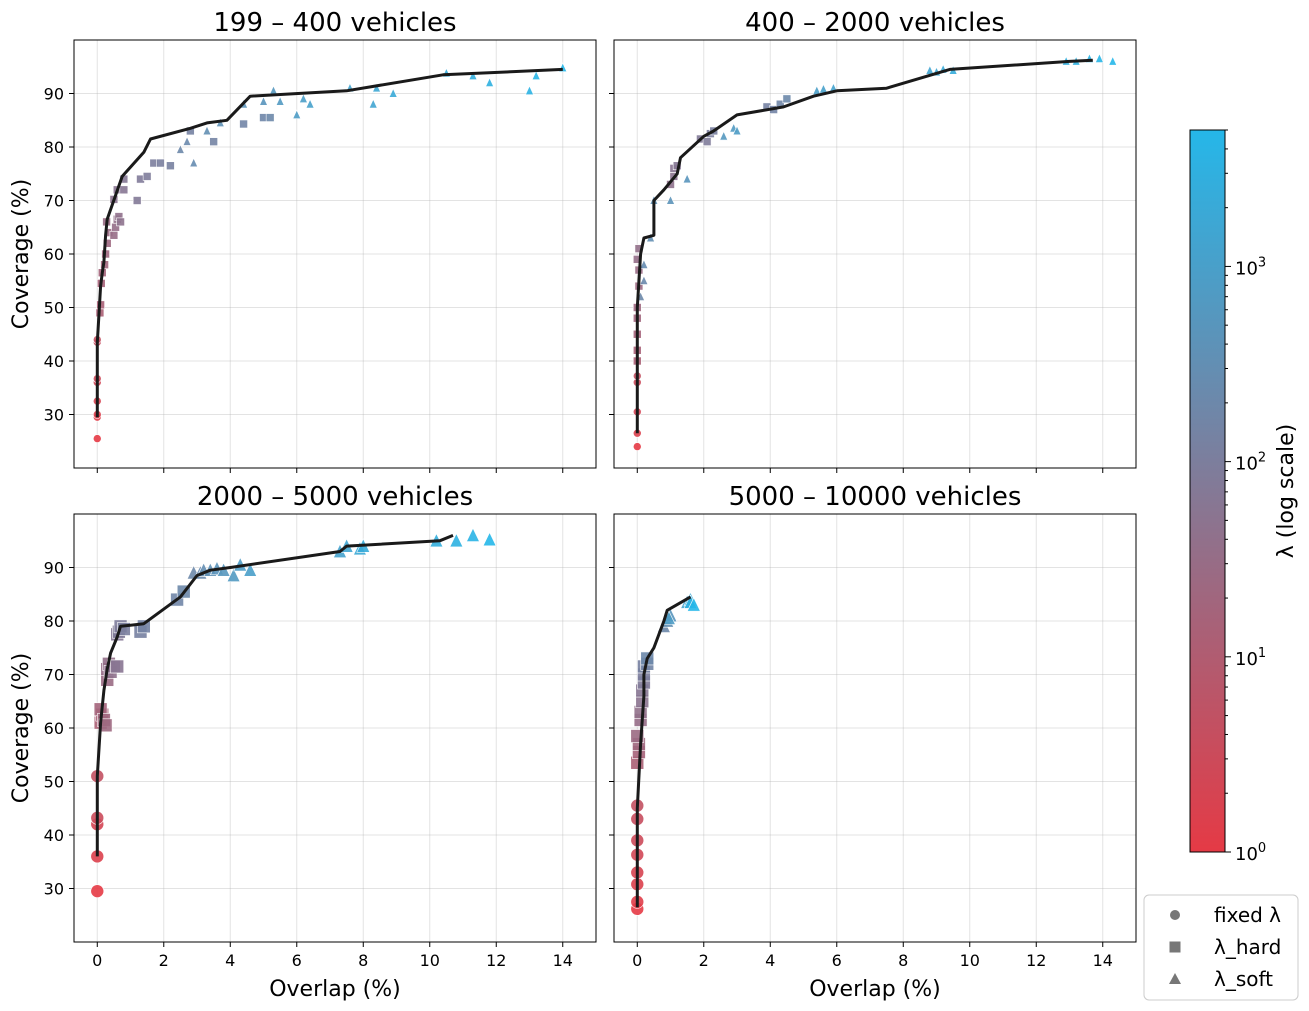 This screenshot has height=1011, width=1309. Describe the element at coordinates (1207, 491) in the screenshot. I see `colorbar-gradient` at that location.